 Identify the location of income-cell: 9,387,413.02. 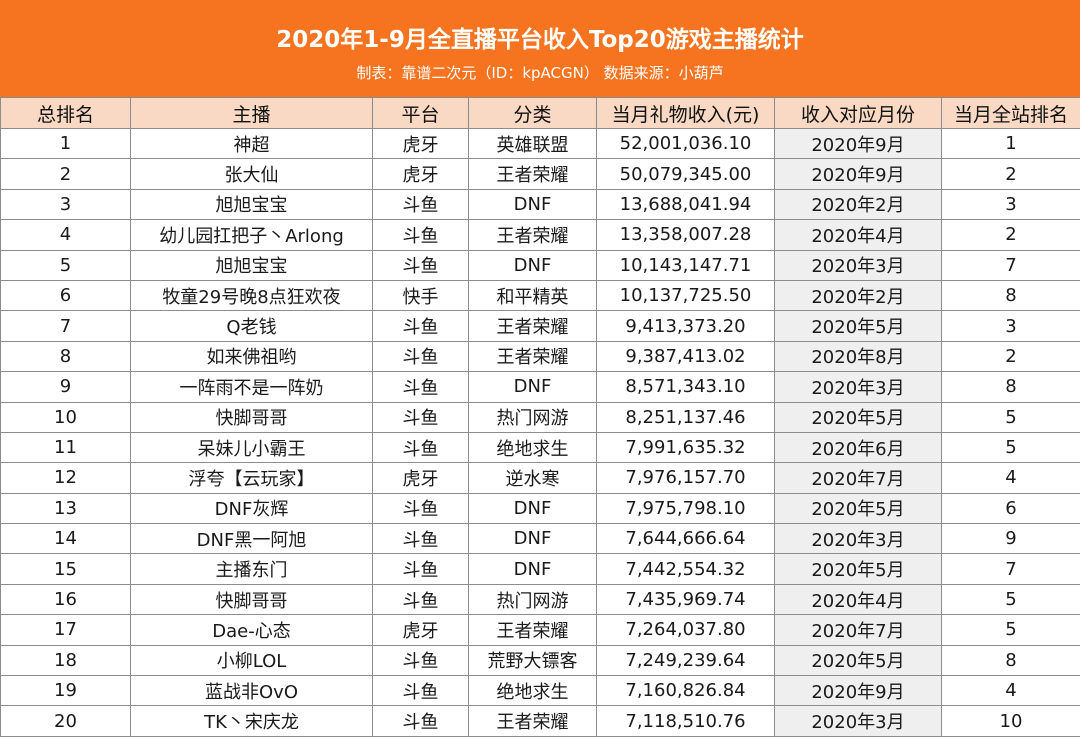
(685, 356).